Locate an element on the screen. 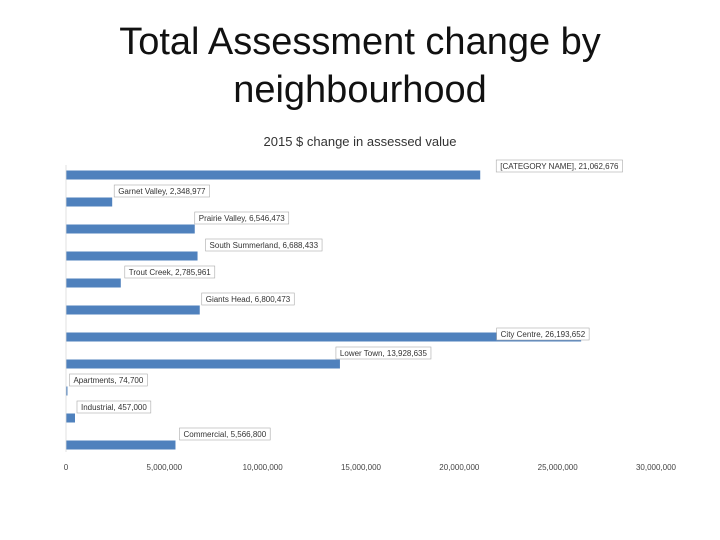 The image size is (720, 540). data-label-0: [CATEGORY NAME], 21,062,676 is located at coordinates (559, 166).